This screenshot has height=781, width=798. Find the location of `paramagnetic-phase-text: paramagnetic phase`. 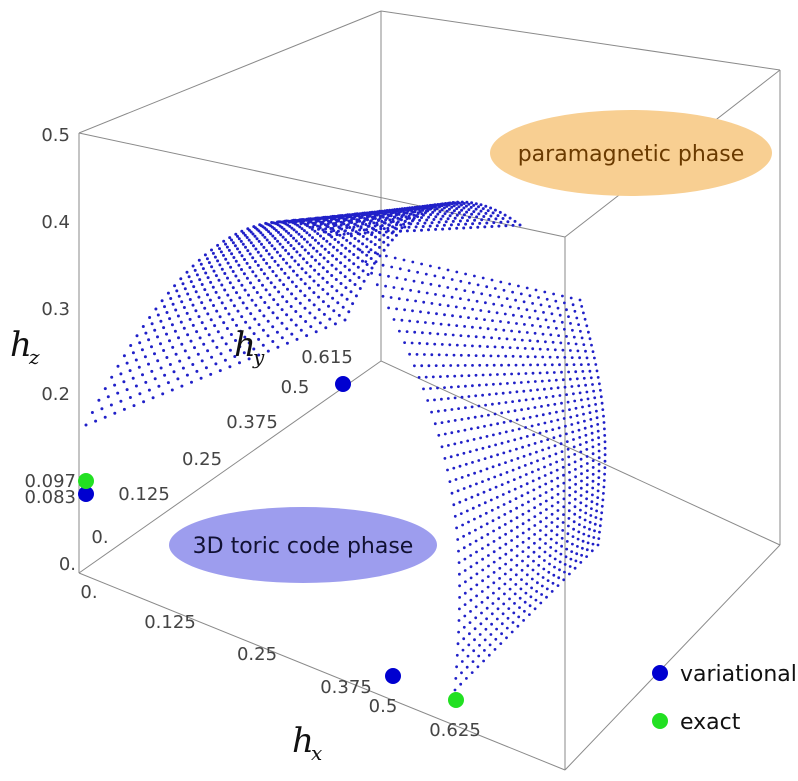

paramagnetic-phase-text: paramagnetic phase is located at coordinates (631, 154).